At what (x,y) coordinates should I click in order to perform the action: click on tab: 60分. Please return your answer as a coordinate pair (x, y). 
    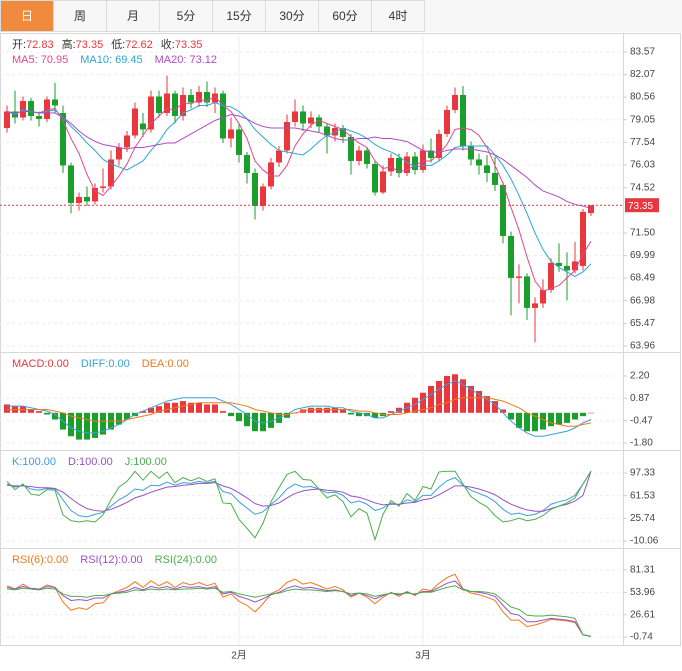
    Looking at the image, I should click on (345, 16).